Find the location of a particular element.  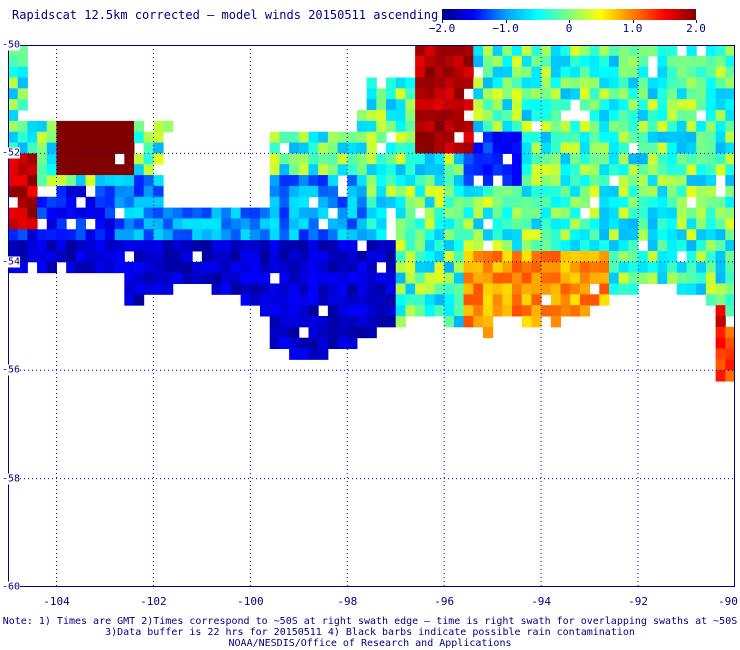

longitude-label: -102 is located at coordinates (153, 601).